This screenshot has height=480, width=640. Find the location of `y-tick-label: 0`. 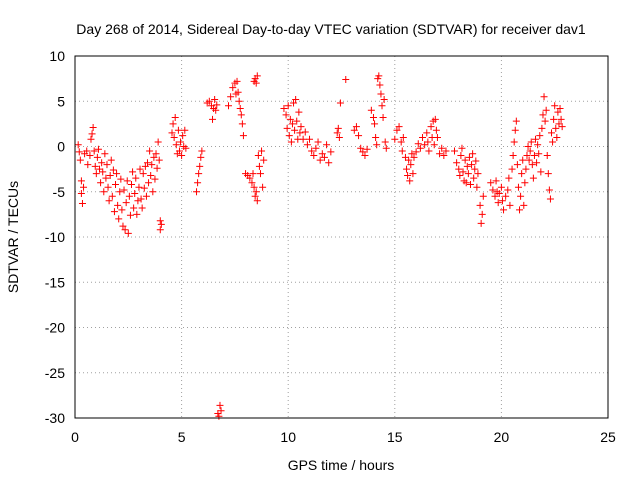

y-tick-label: 0 is located at coordinates (61, 147).